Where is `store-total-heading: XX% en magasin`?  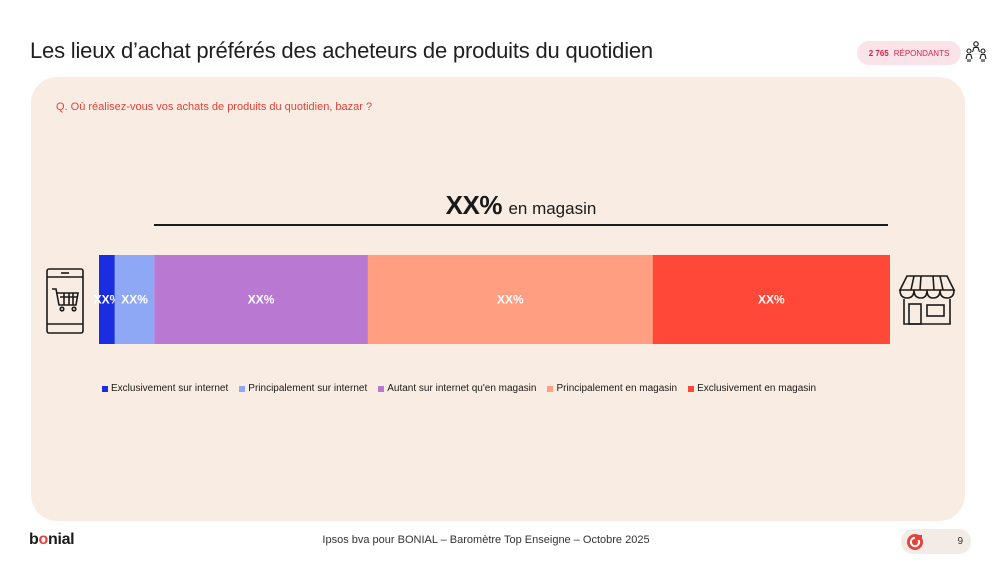 store-total-heading: XX% en magasin is located at coordinates (521, 205).